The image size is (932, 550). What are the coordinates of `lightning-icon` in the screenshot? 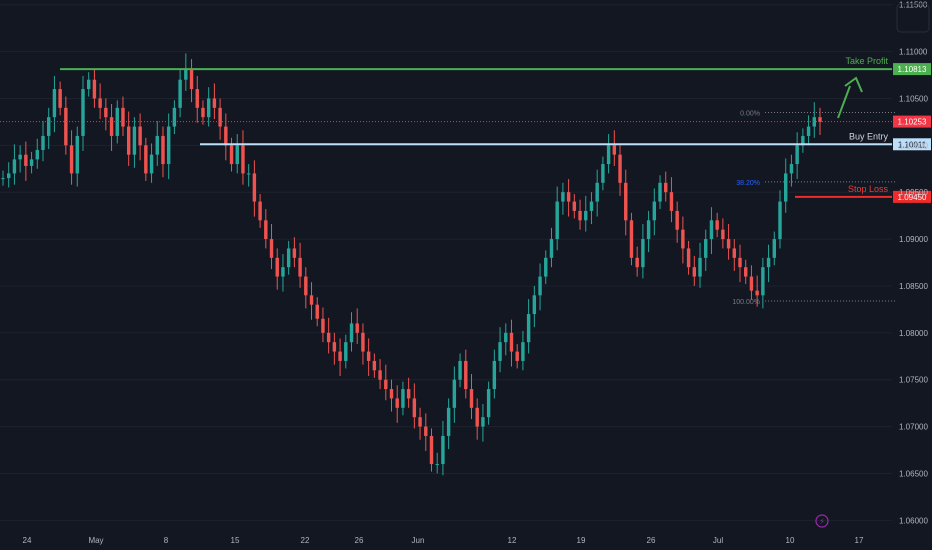 It's located at (822, 521).